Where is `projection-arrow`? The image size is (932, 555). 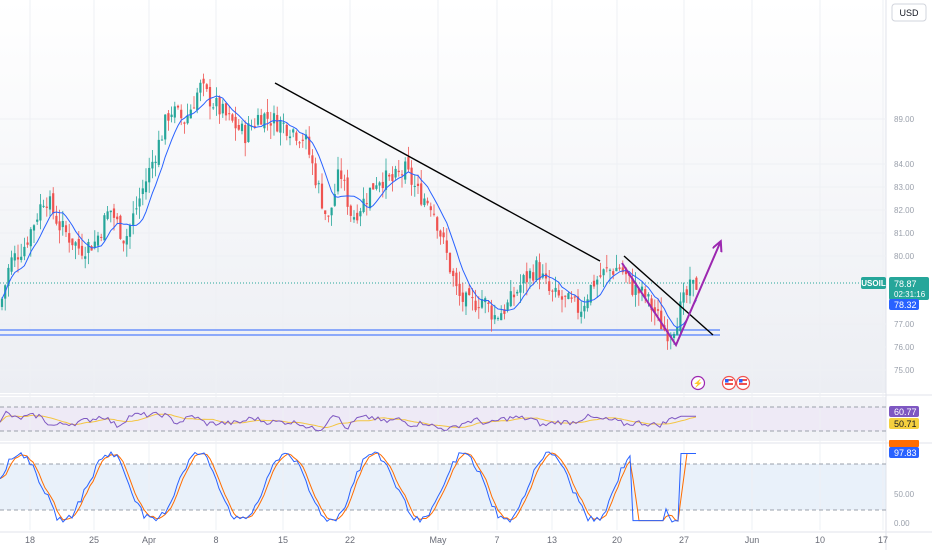 projection-arrow is located at coordinates (670, 295).